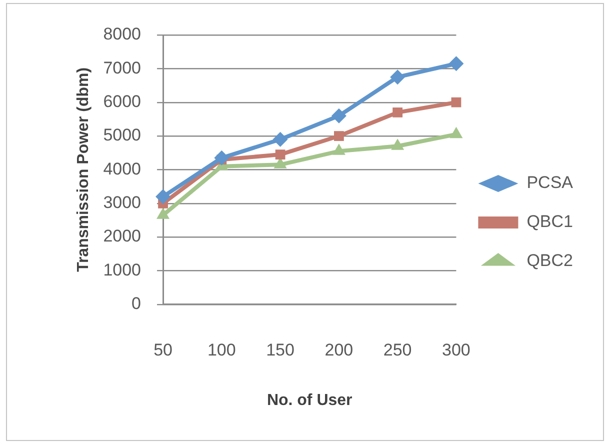 The width and height of the screenshot is (608, 445). What do you see at coordinates (122, 202) in the screenshot?
I see `y-tick-label: 3000` at bounding box center [122, 202].